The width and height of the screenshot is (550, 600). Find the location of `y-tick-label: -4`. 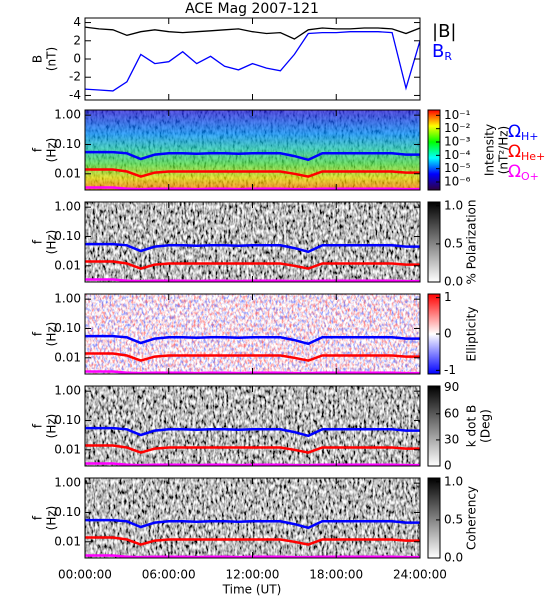

y-tick-label: -4 is located at coordinates (75, 95).